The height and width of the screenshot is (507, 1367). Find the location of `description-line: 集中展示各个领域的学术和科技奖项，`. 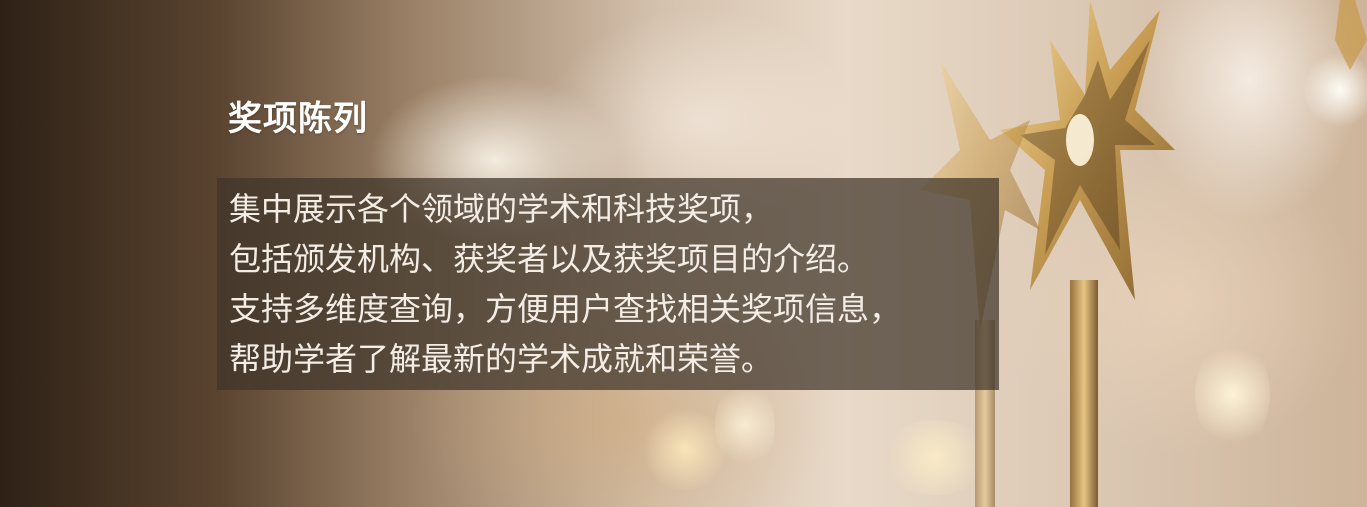

description-line: 集中展示各个领域的学术和科技奖项， is located at coordinates (501, 209).